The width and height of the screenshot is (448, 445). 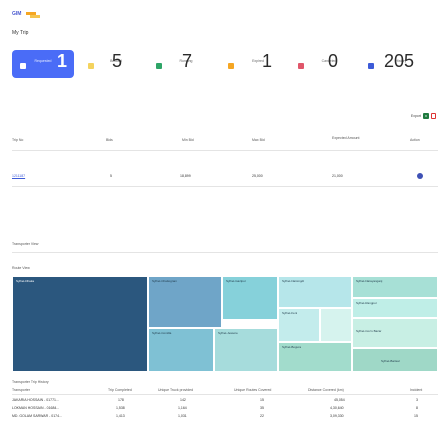 What do you see at coordinates (19, 176) in the screenshot?
I see `trip-no-link: 1211187` at bounding box center [19, 176].